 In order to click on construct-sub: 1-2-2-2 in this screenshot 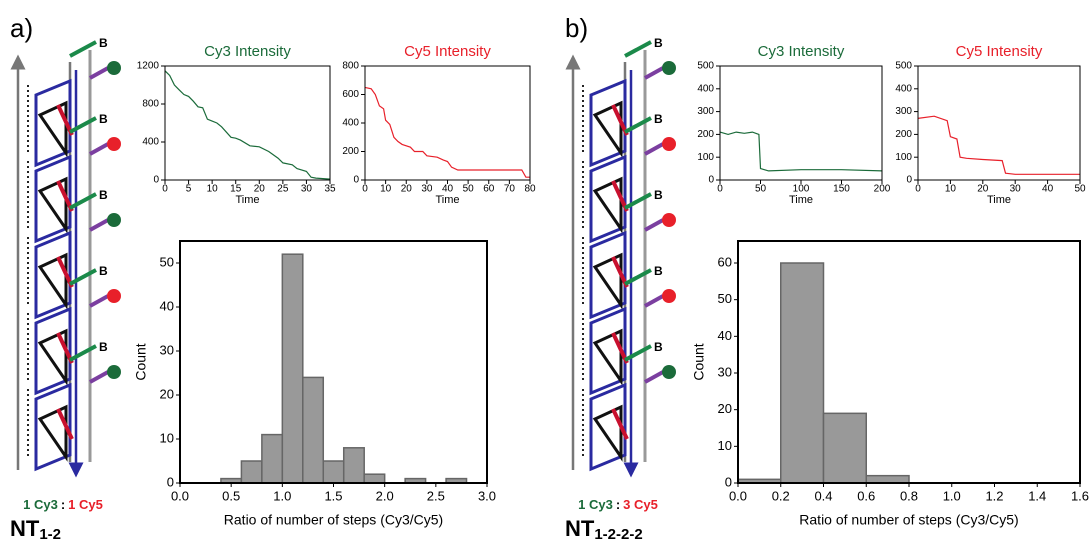, I will do `click(618, 534)`.